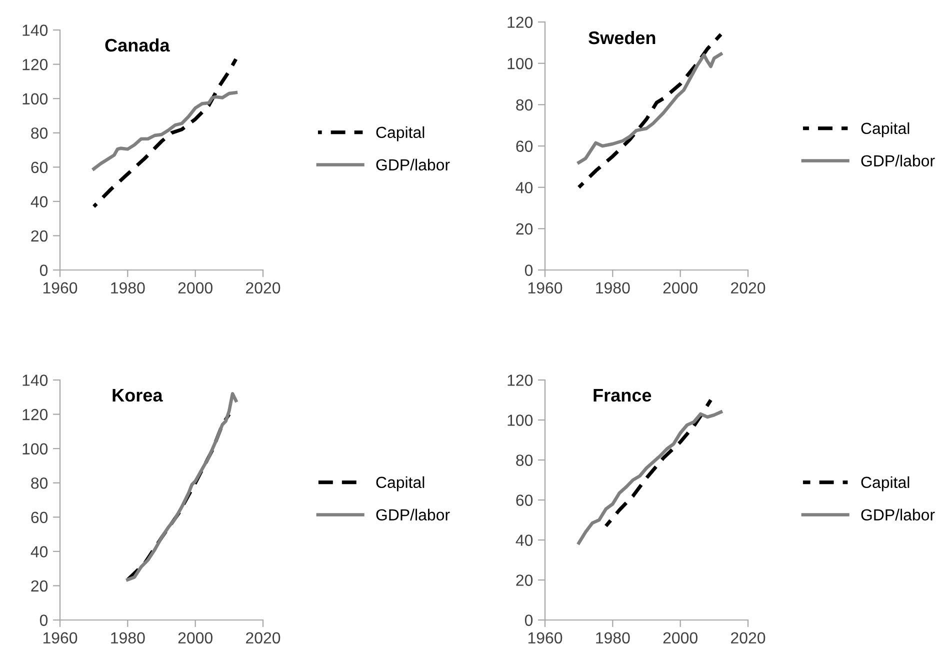 The image size is (938, 652). I want to click on chart-title: Sweden, so click(622, 37).